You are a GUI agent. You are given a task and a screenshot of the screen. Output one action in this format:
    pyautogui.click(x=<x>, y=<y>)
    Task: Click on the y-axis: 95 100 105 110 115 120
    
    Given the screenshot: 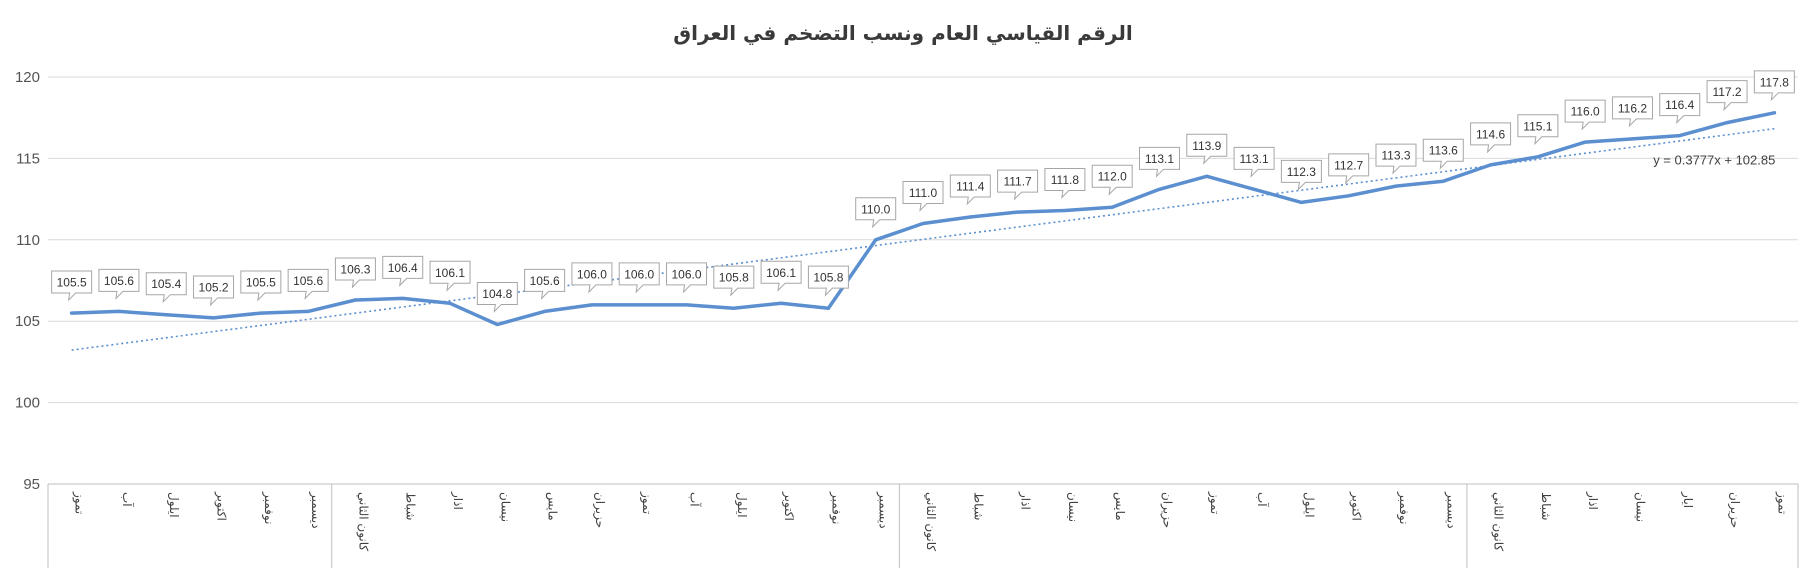 What is the action you would take?
    pyautogui.click(x=27, y=281)
    